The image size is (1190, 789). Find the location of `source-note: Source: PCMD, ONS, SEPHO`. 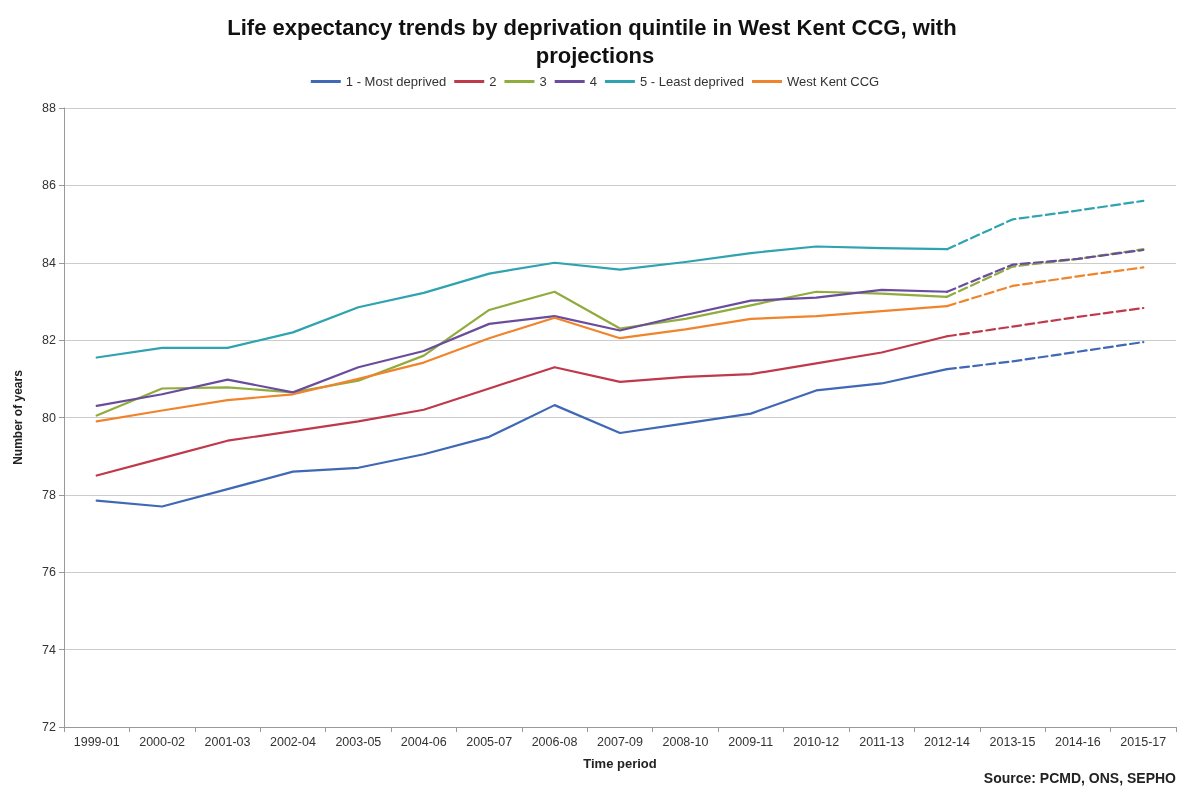

source-note: Source: PCMD, ONS, SEPHO is located at coordinates (1080, 778).